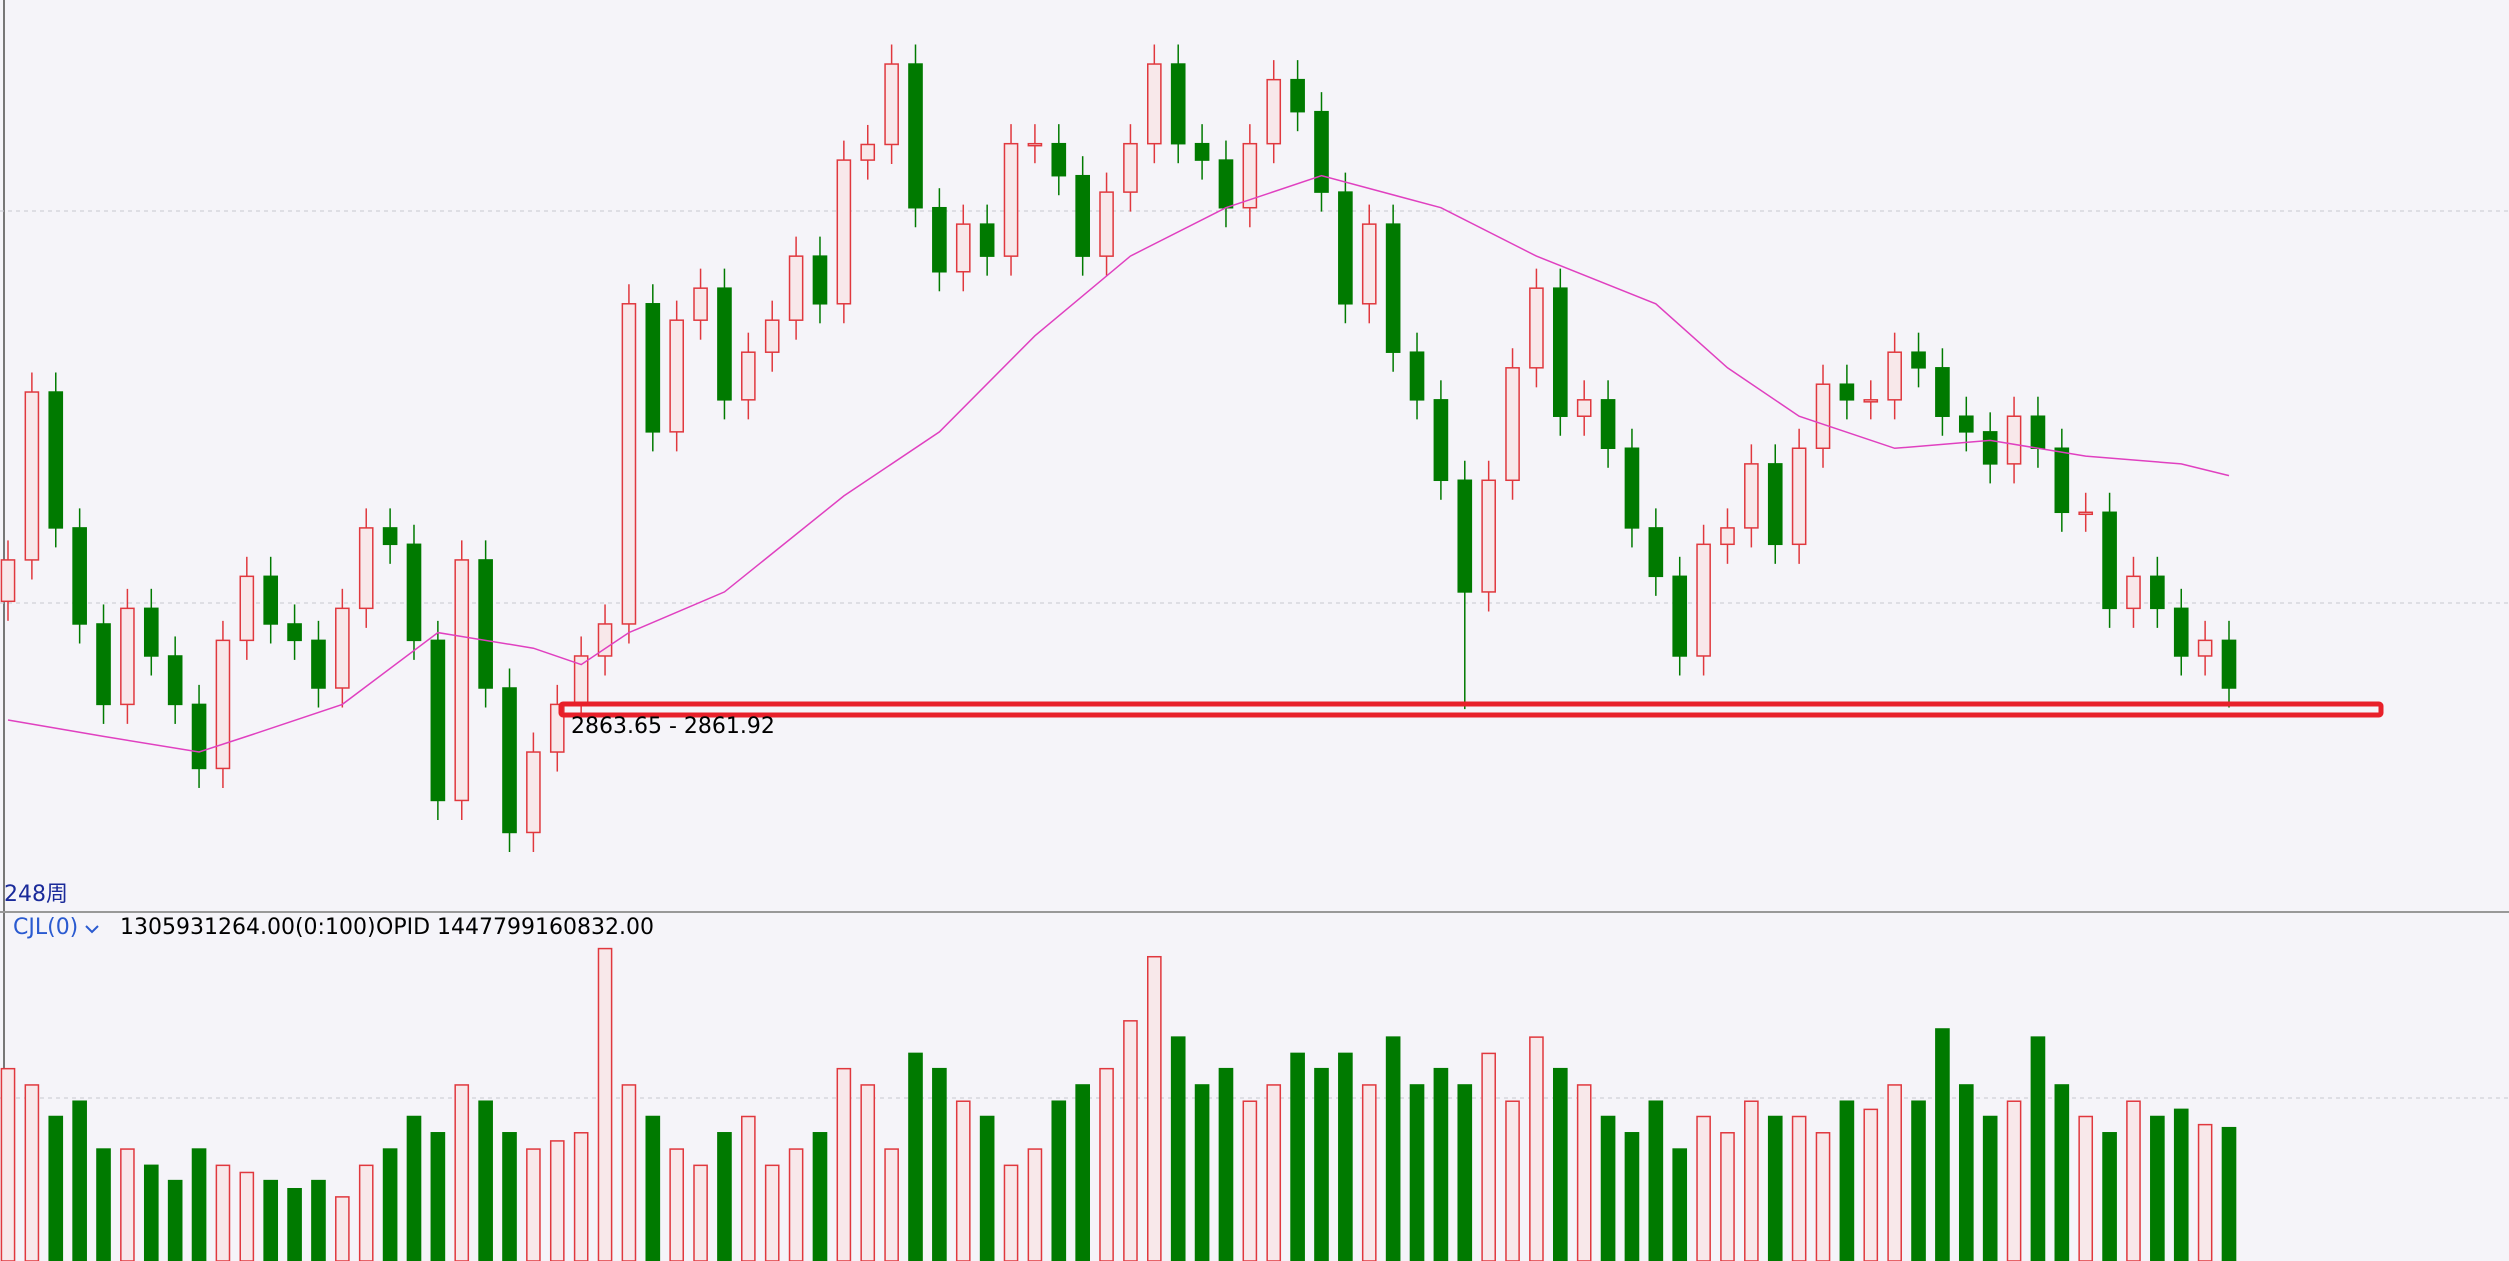  What do you see at coordinates (515, 927) in the screenshot?
I see `opid-value: OPID 1447799160832.00` at bounding box center [515, 927].